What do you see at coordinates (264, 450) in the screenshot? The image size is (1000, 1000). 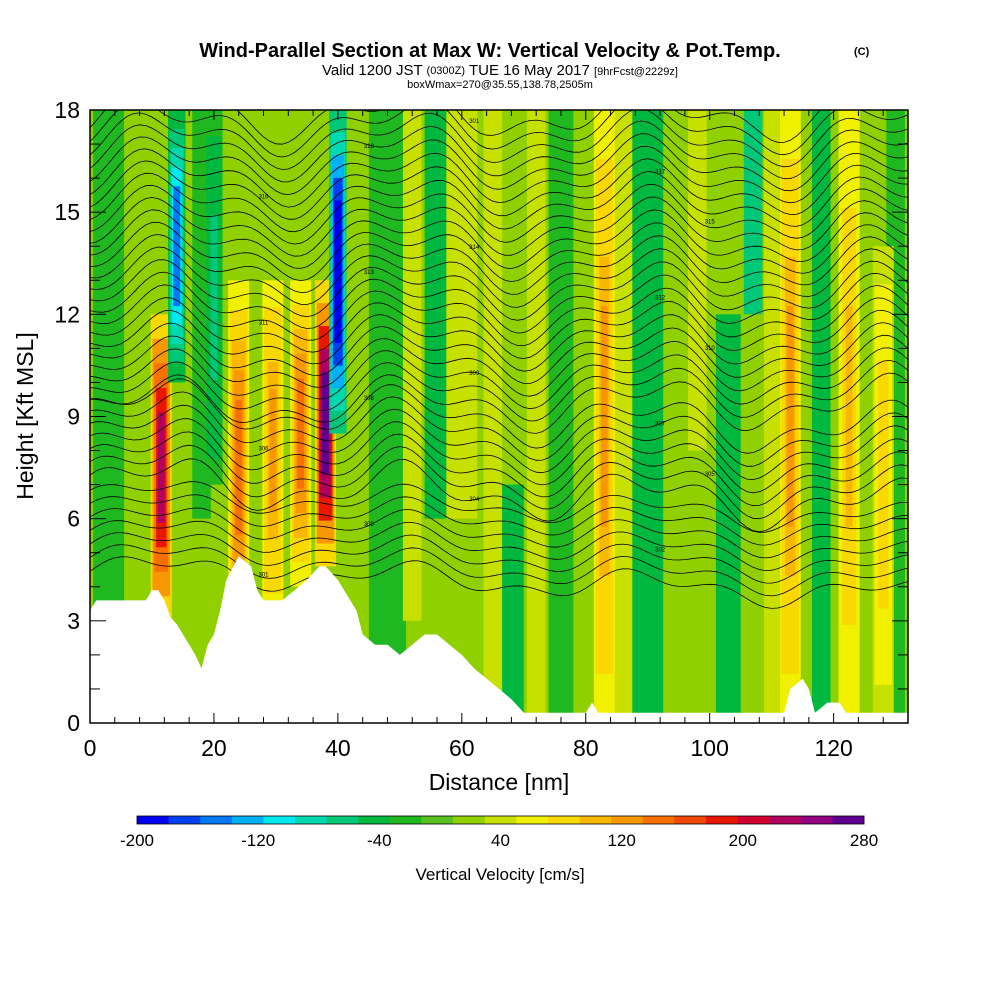 I see `contour-label: 306` at bounding box center [264, 450].